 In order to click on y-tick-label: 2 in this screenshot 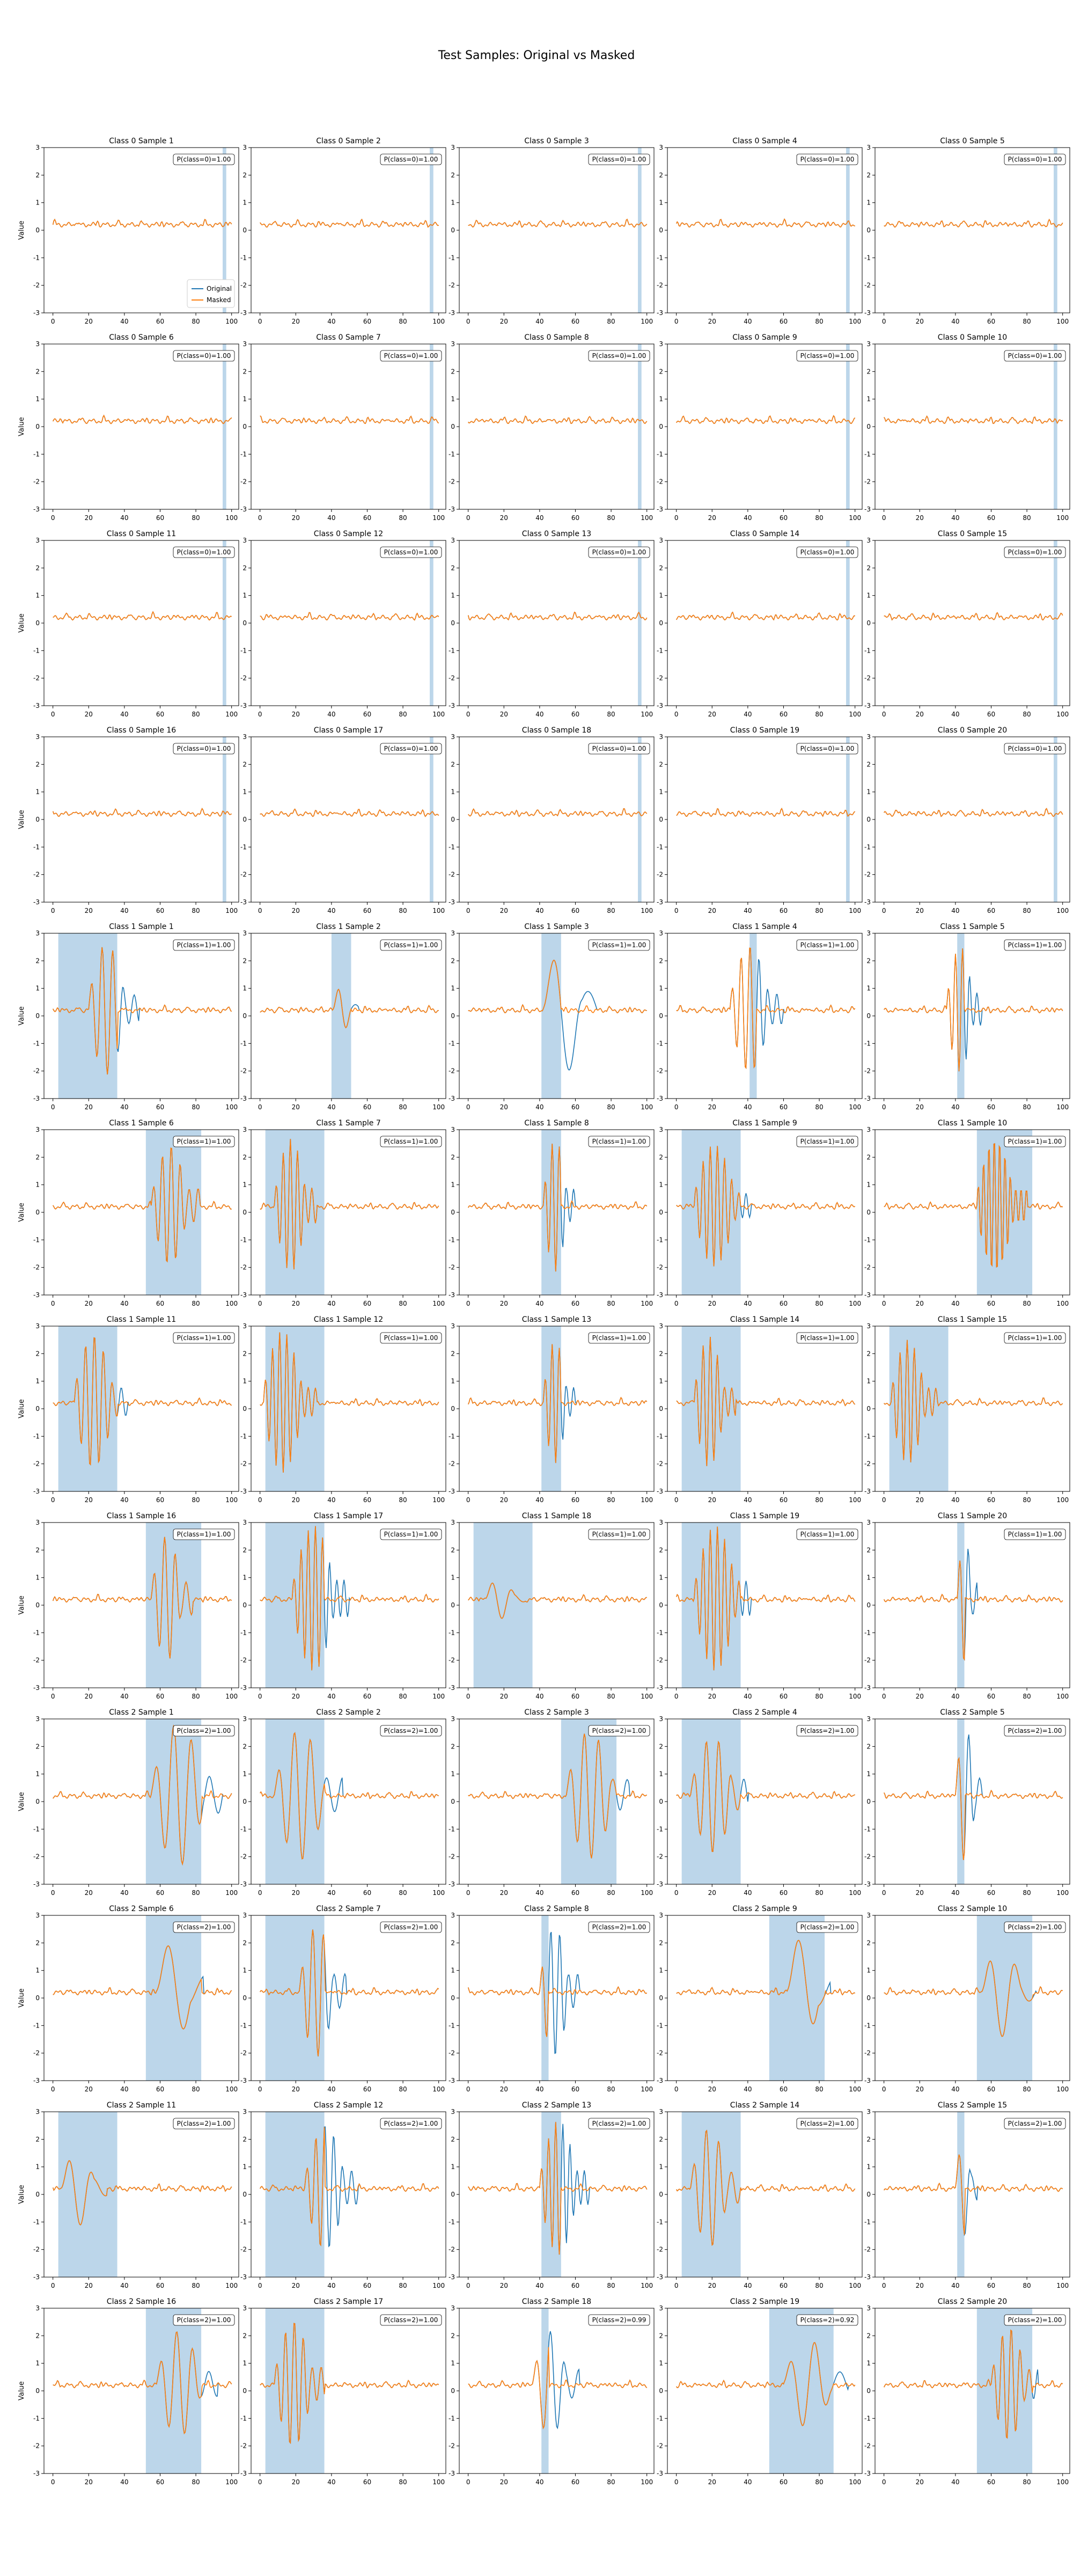, I will do `click(244, 371)`.